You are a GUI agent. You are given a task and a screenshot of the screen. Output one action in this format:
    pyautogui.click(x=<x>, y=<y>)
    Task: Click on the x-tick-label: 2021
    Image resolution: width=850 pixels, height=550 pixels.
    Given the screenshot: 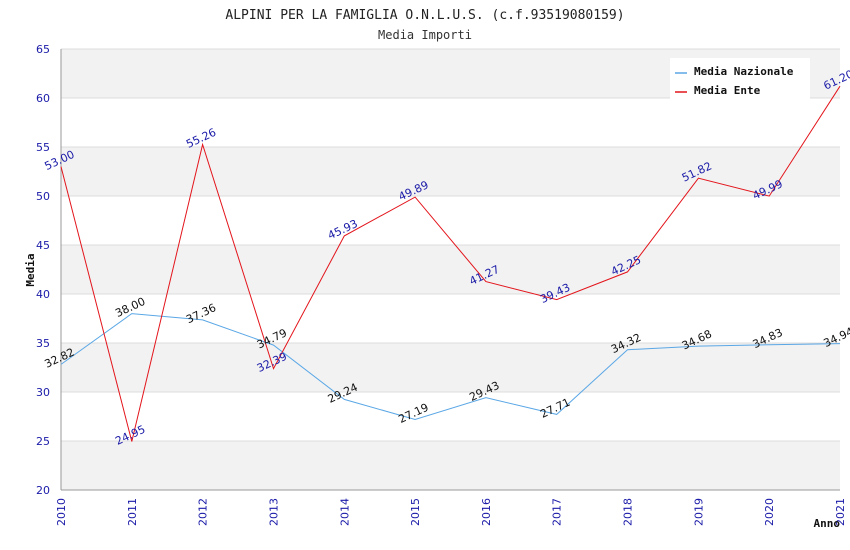 What is the action you would take?
    pyautogui.click(x=840, y=512)
    